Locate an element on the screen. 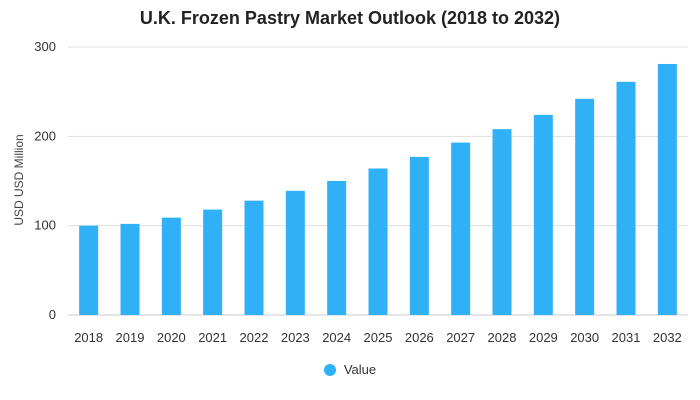 The height and width of the screenshot is (400, 700). bar-2019 is located at coordinates (130, 269).